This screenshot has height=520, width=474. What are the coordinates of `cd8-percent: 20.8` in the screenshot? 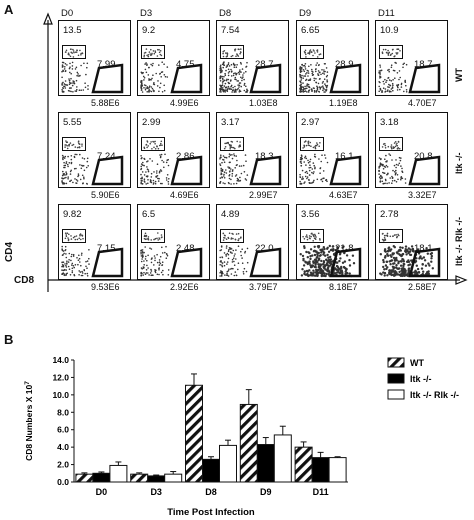 It's located at (423, 156).